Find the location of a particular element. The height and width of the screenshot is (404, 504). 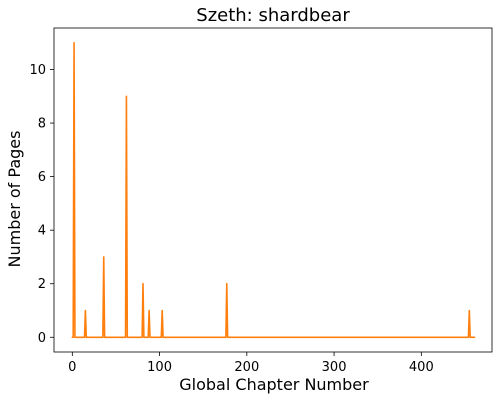

x-tick-label: 100 is located at coordinates (159, 367).